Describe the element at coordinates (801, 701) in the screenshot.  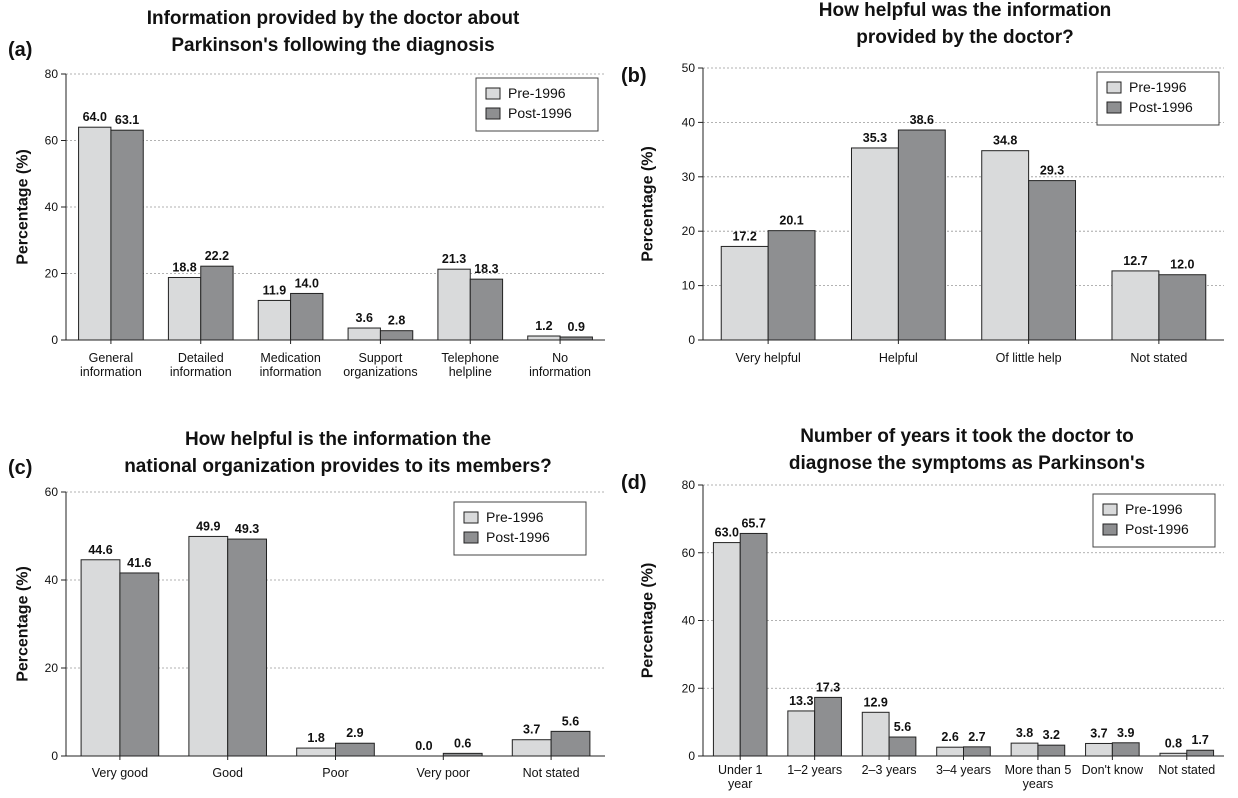
I see `data-label: 13.3` at that location.